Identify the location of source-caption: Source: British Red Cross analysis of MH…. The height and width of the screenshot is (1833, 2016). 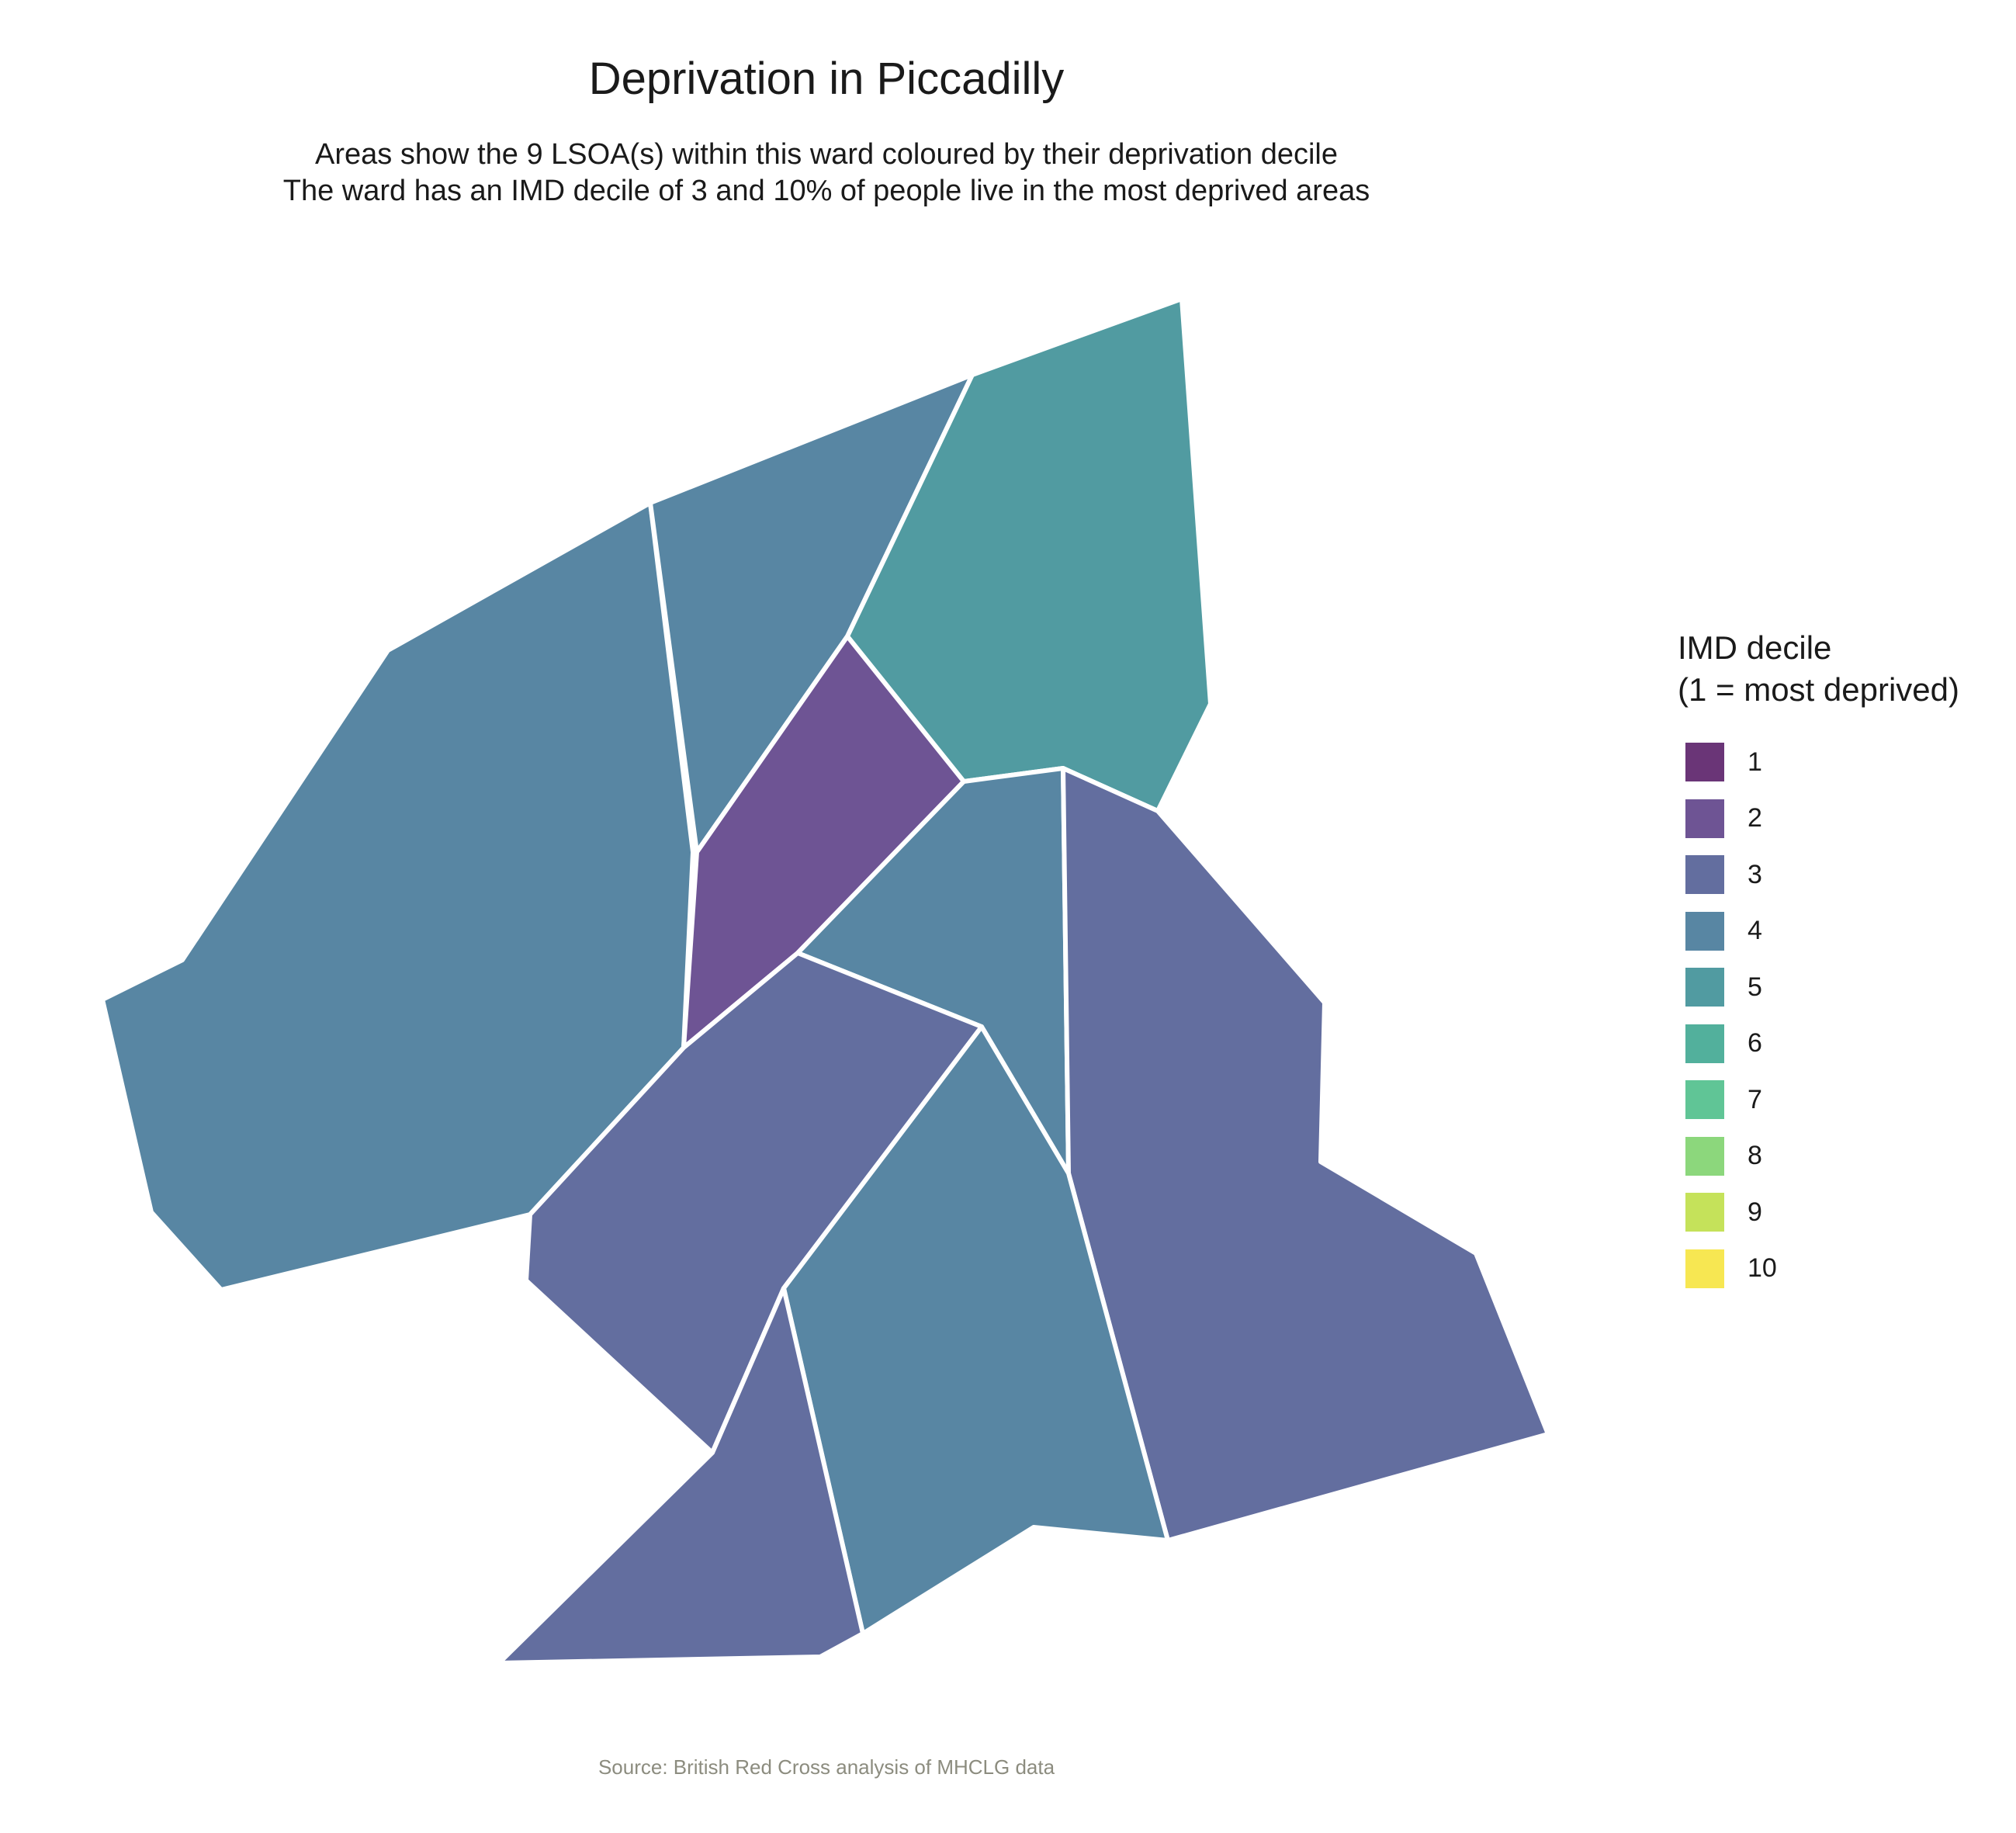
(827, 1767).